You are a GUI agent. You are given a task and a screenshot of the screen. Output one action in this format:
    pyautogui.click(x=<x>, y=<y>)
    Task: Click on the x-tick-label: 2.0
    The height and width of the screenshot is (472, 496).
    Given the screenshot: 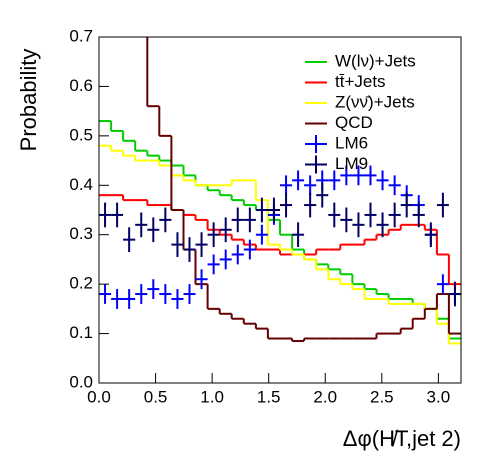 What is the action you would take?
    pyautogui.click(x=325, y=396)
    